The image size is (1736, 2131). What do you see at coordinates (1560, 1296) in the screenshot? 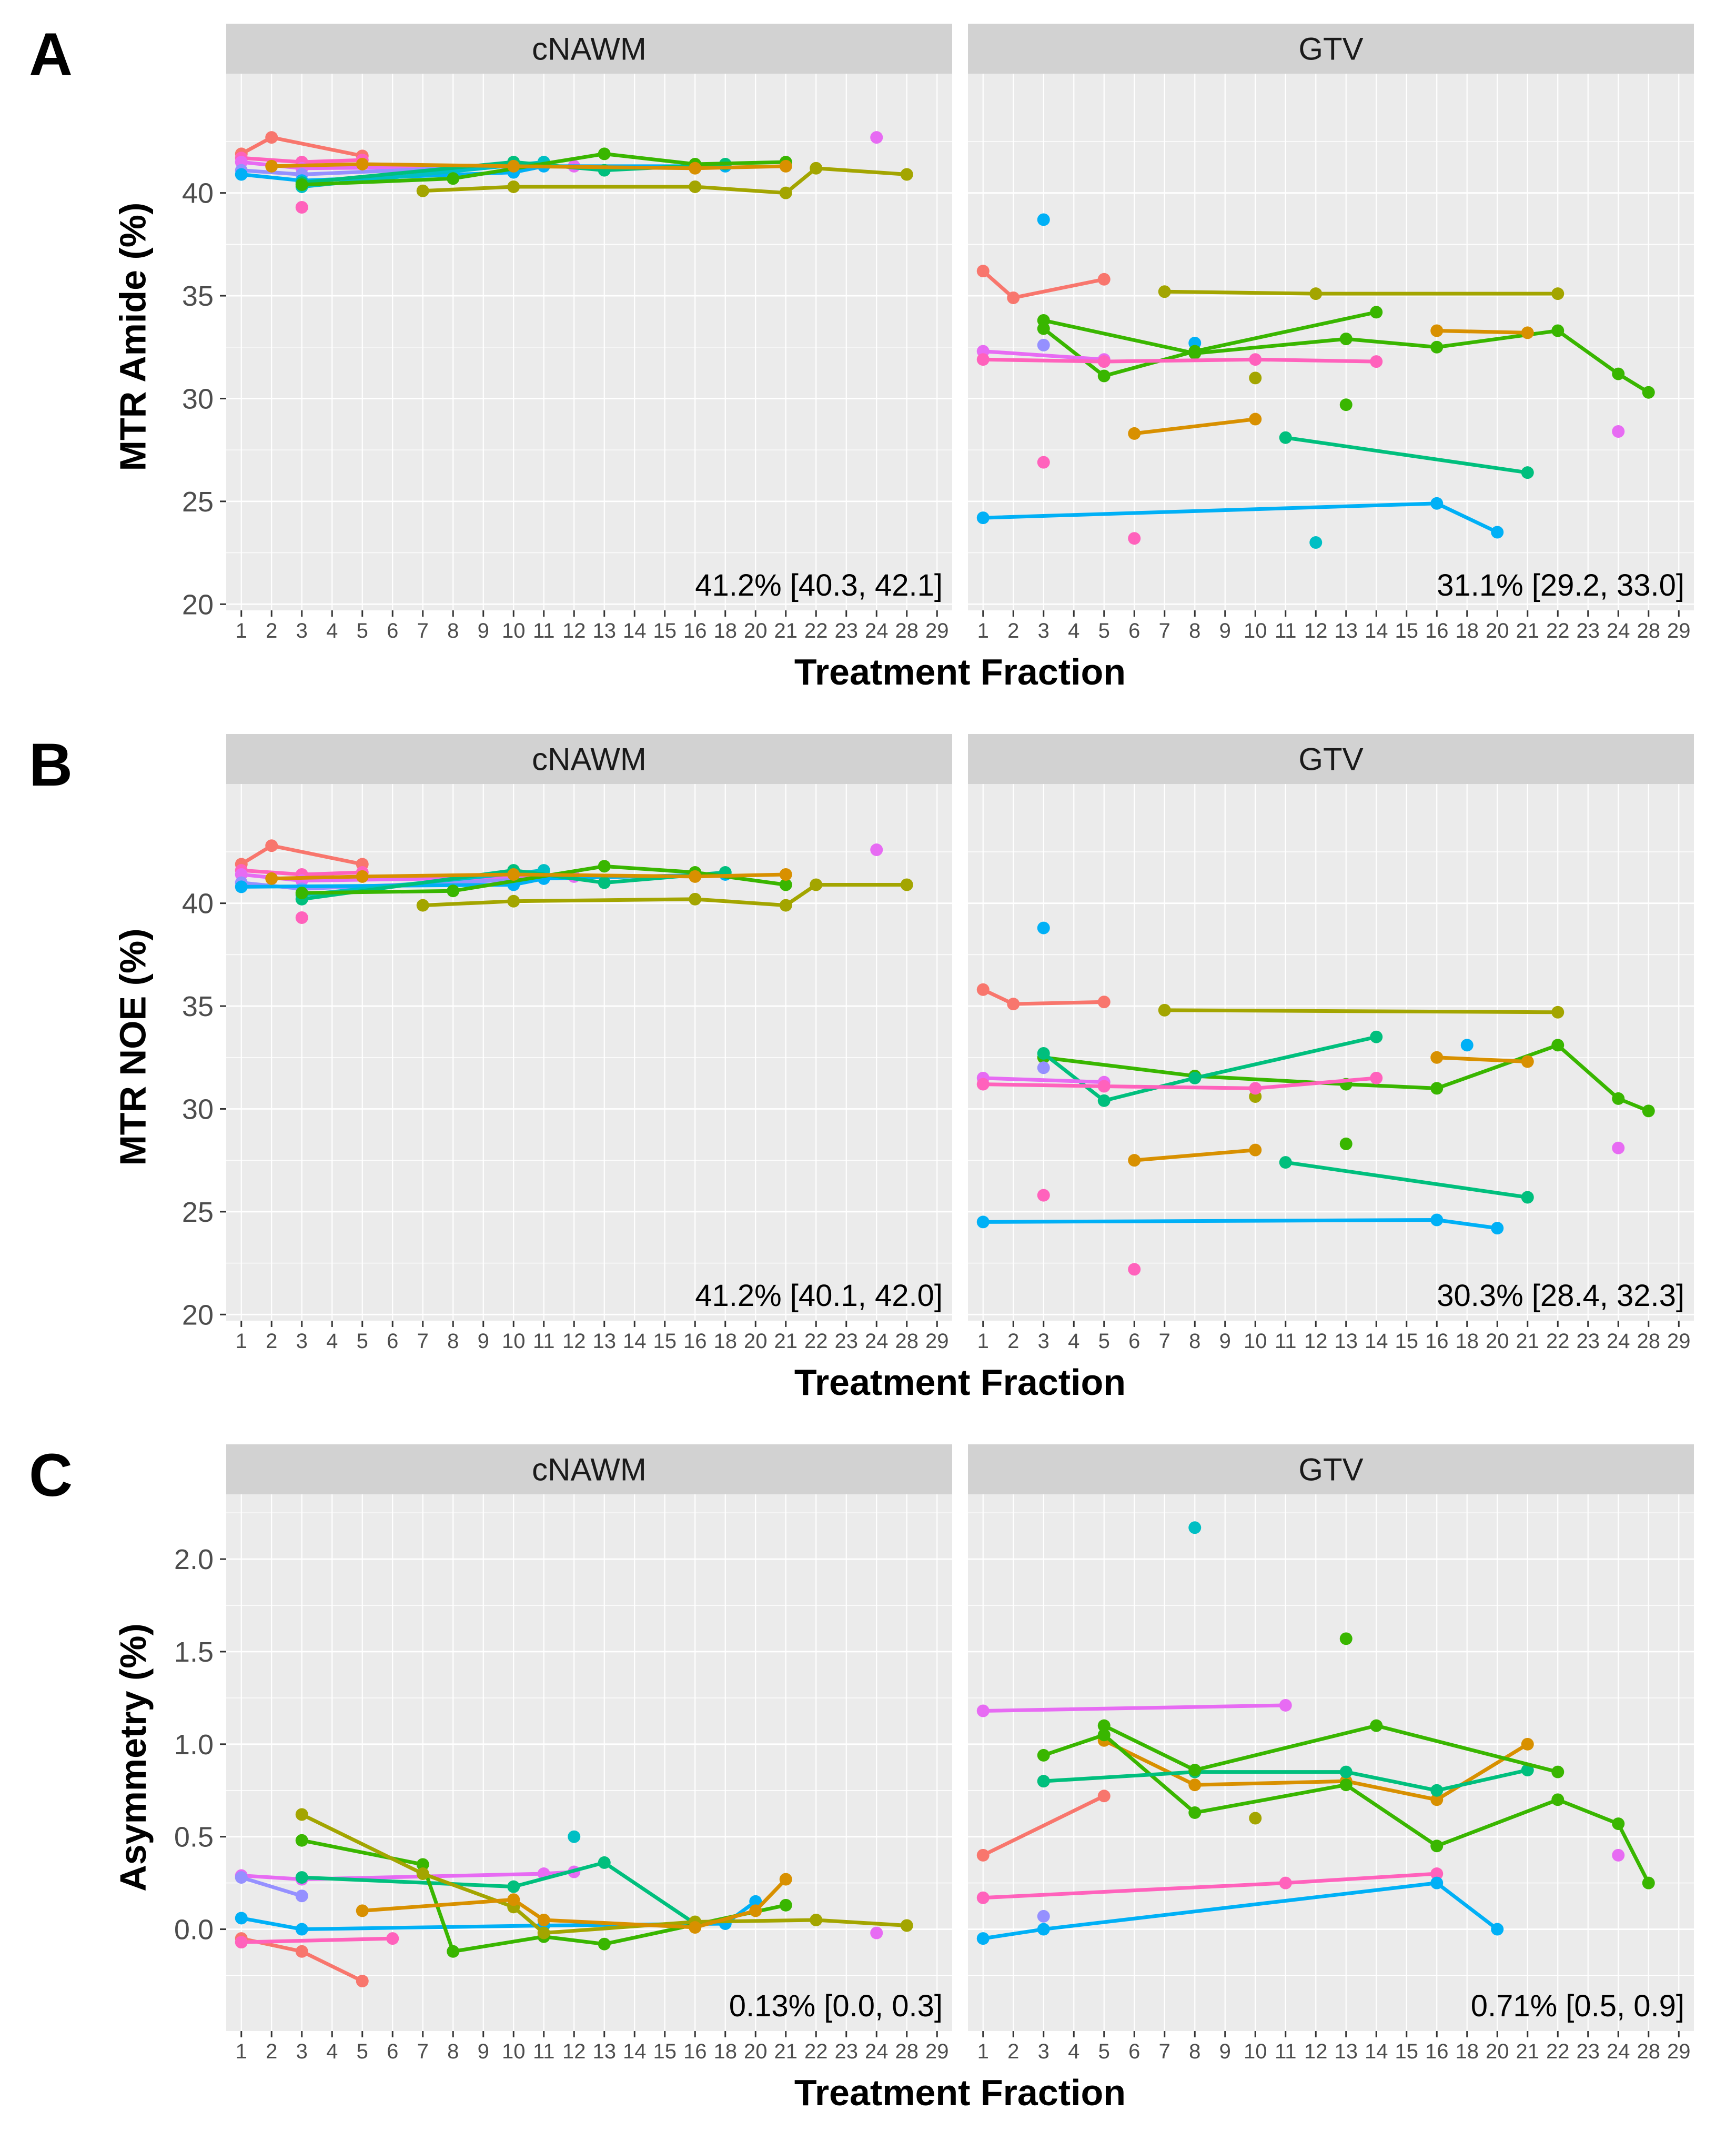
I see `facet-annotation: 30.3% [28.4, 32.3]` at bounding box center [1560, 1296].